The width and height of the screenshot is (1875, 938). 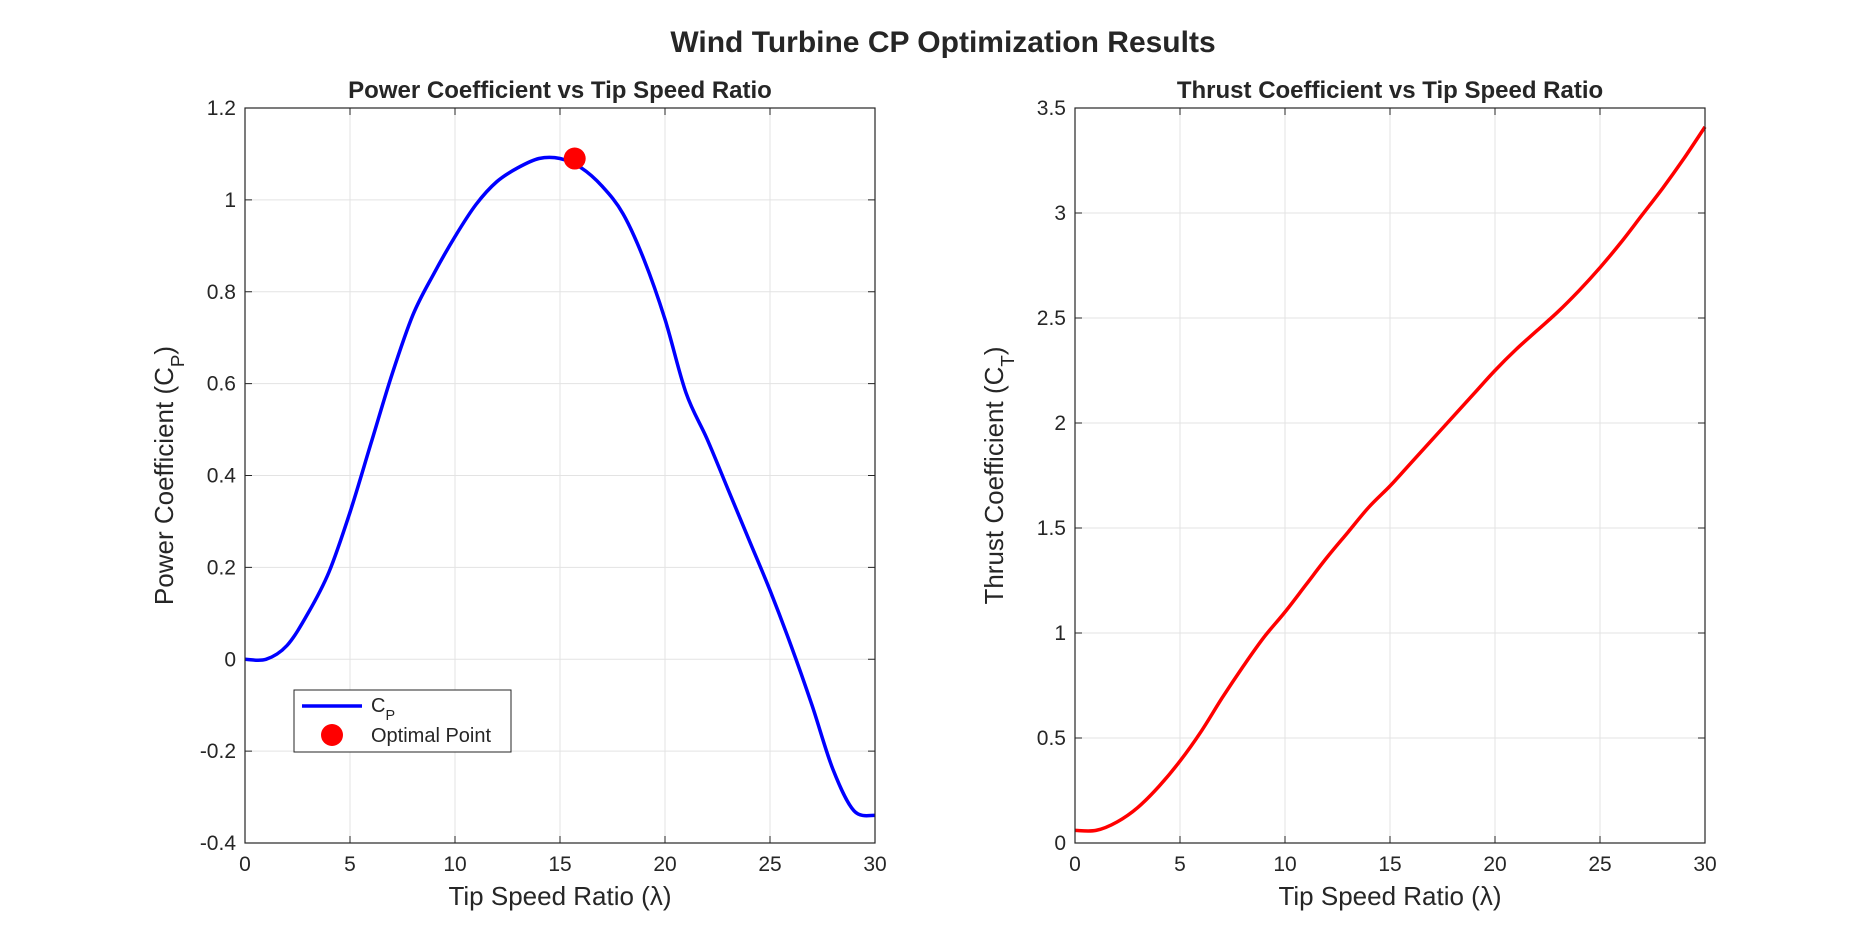 What do you see at coordinates (383, 709) in the screenshot?
I see `legend-label-cp: CP` at bounding box center [383, 709].